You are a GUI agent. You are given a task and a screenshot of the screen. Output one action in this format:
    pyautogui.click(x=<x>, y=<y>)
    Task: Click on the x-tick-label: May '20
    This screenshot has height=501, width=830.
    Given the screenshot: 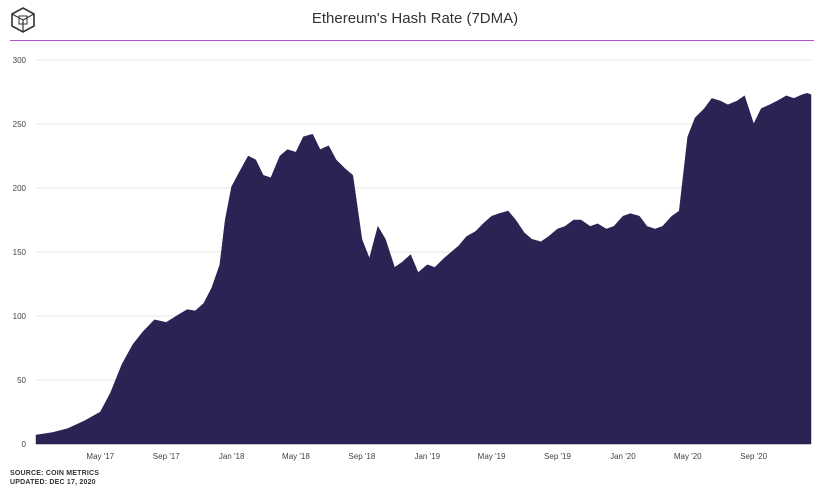 What is the action you would take?
    pyautogui.click(x=688, y=456)
    